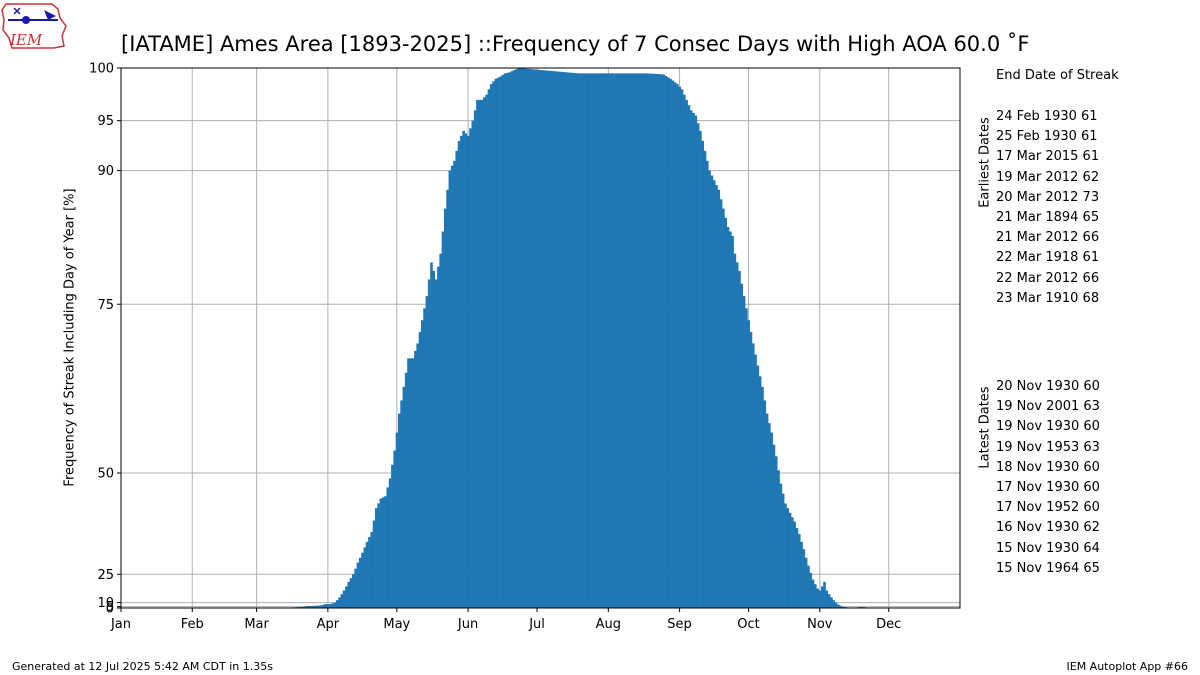  I want to click on list-item: 25 Feb 1930 61, so click(1047, 137).